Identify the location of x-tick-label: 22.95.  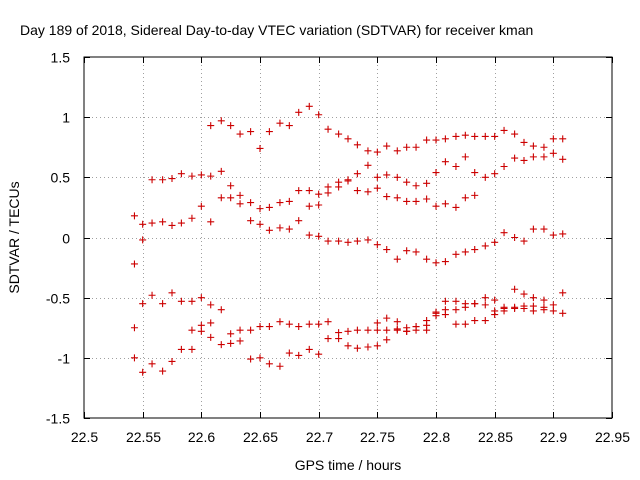
(612, 437).